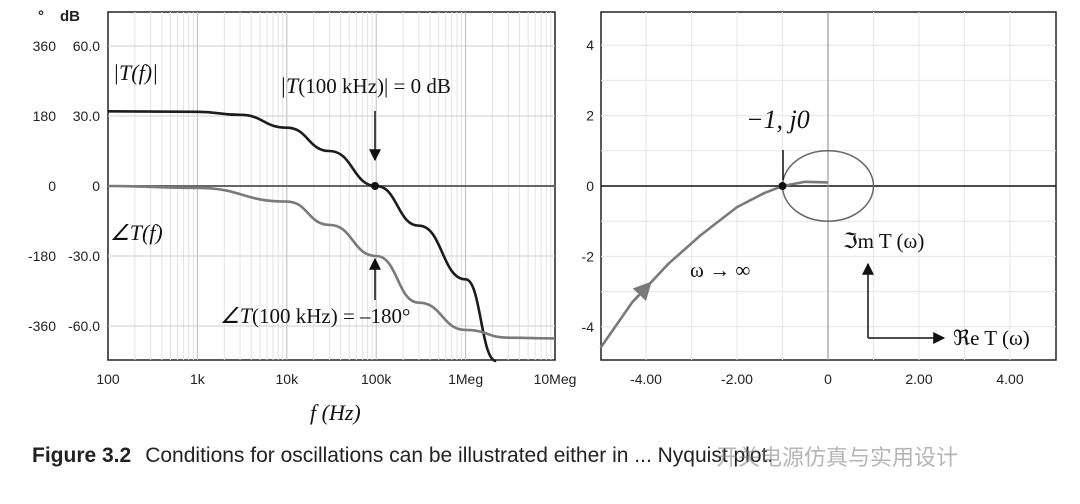  Describe the element at coordinates (108, 379) in the screenshot. I see `bode-x-tick: 100` at that location.